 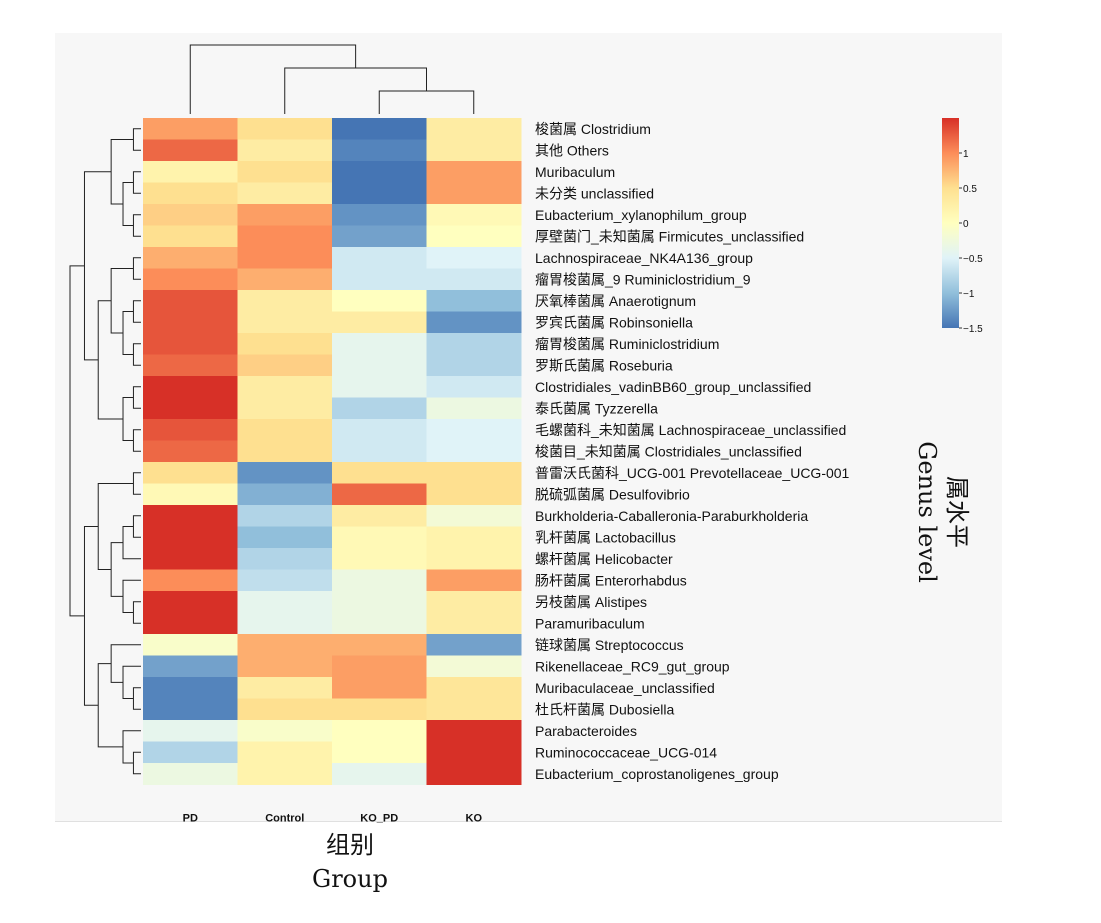 What do you see at coordinates (612, 494) in the screenshot?
I see `row-label: 脱硫弧菌属 Desulfovibrio` at bounding box center [612, 494].